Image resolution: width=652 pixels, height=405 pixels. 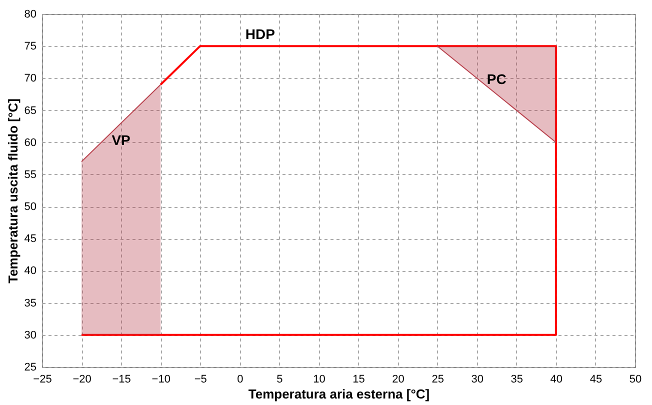 What do you see at coordinates (30, 303) in the screenshot?
I see `y-tick-label: 35` at bounding box center [30, 303].